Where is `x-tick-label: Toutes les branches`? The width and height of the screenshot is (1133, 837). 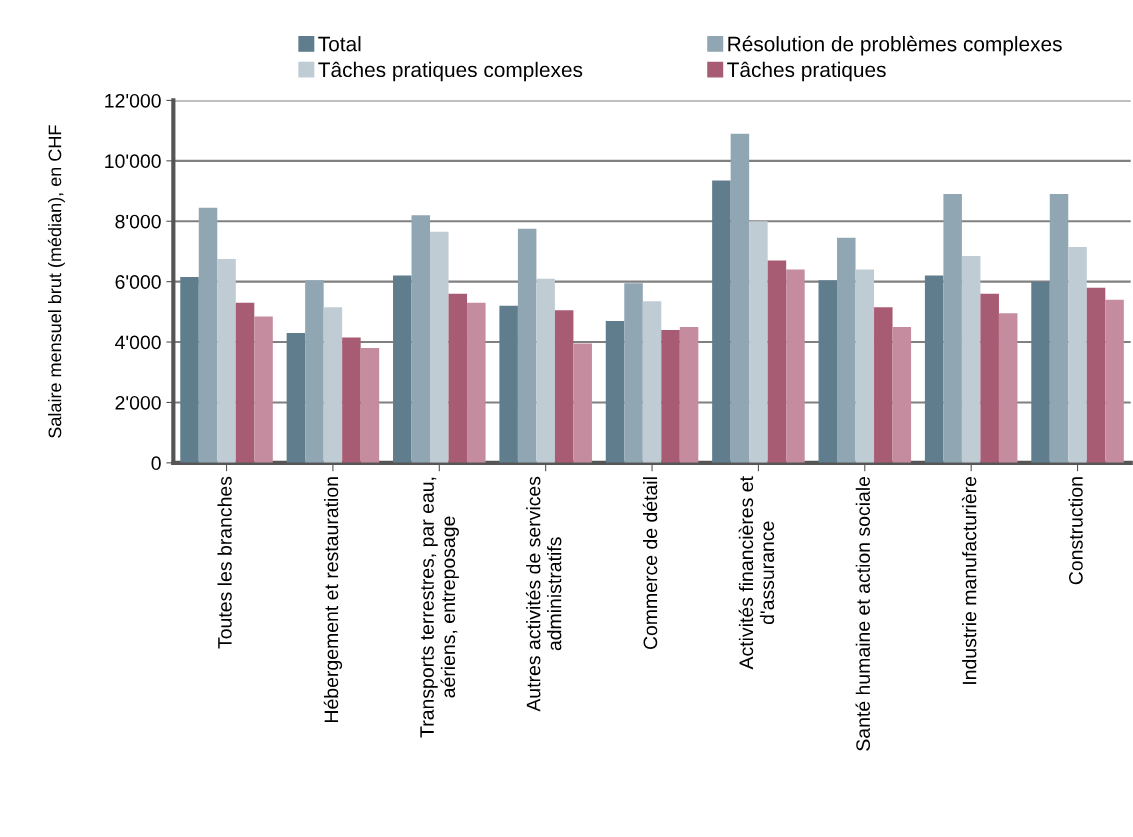
x-tick-label: Toutes les branches is located at coordinates (224, 562).